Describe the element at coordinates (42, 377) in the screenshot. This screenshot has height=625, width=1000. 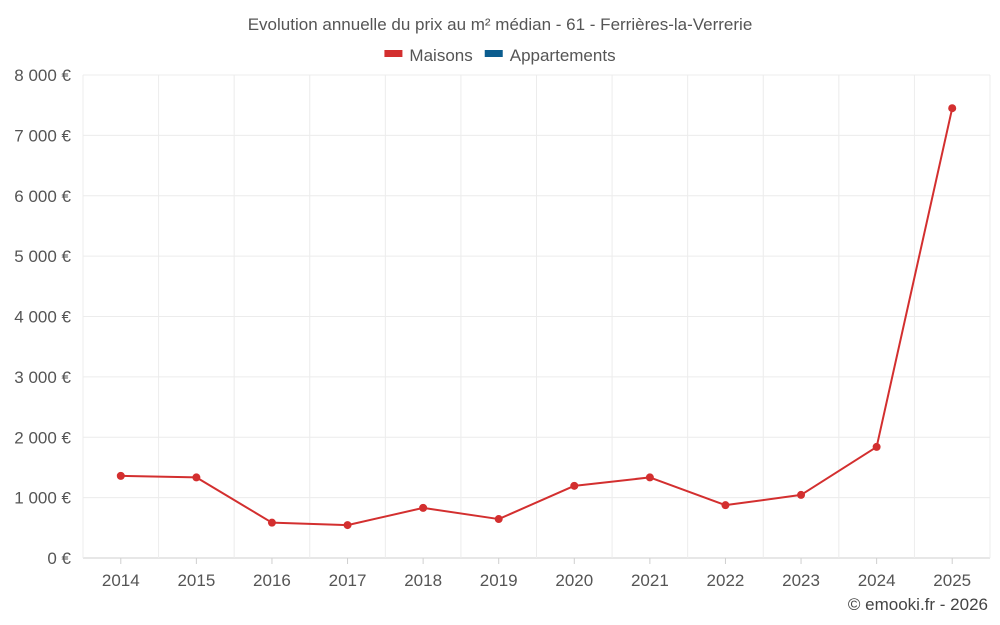
I see `y-tick-label: 3 000 €` at that location.